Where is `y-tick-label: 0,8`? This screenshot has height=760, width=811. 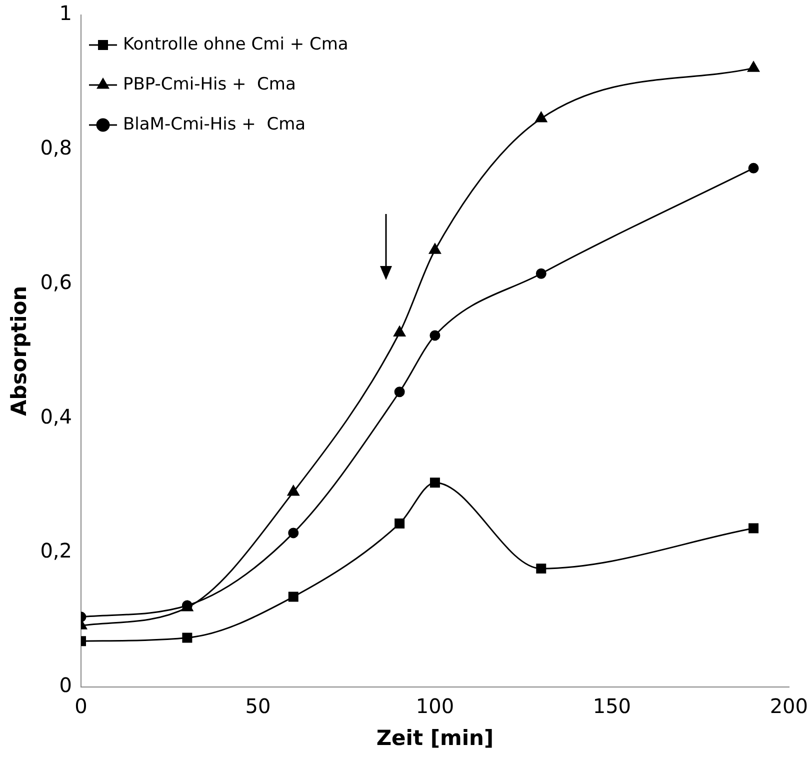
y-tick-label: 0,8 is located at coordinates (56, 148).